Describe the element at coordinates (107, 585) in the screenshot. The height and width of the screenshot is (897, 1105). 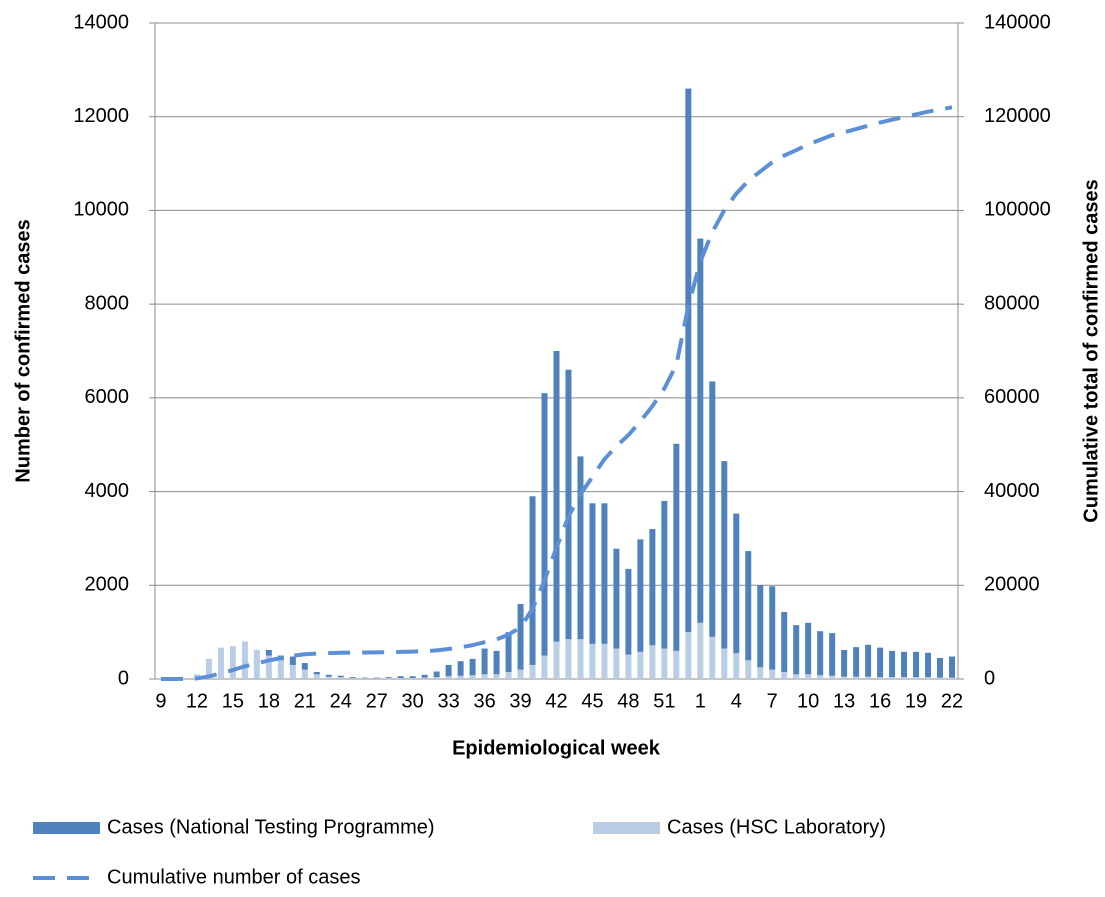
I see `y-tick-label: 2000` at that location.